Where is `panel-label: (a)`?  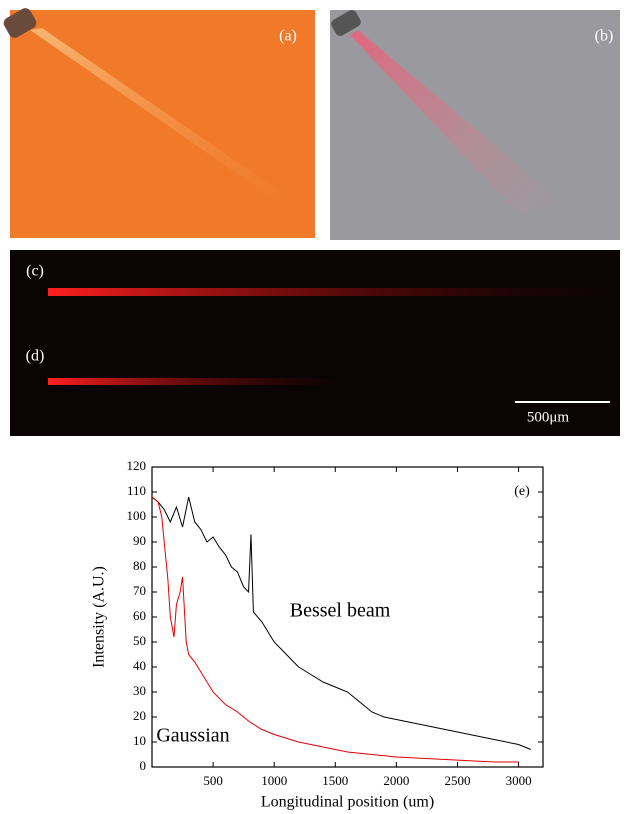
panel-label: (a) is located at coordinates (288, 36).